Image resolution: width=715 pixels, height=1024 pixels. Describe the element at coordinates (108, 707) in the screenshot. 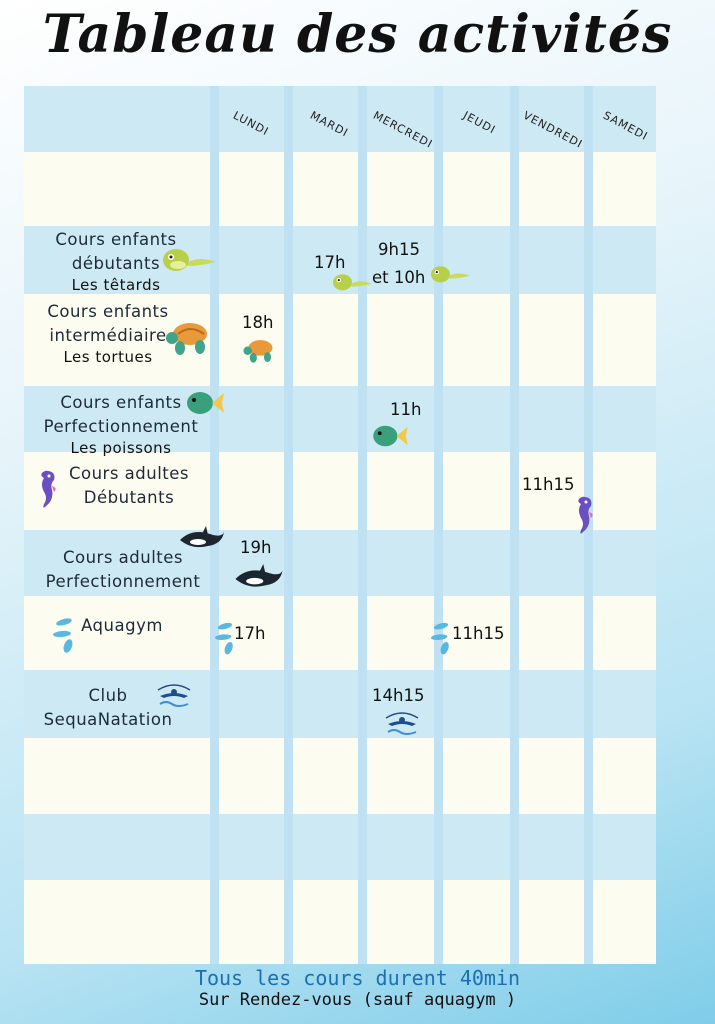

I see `activity-label: Club SequaNatation` at that location.